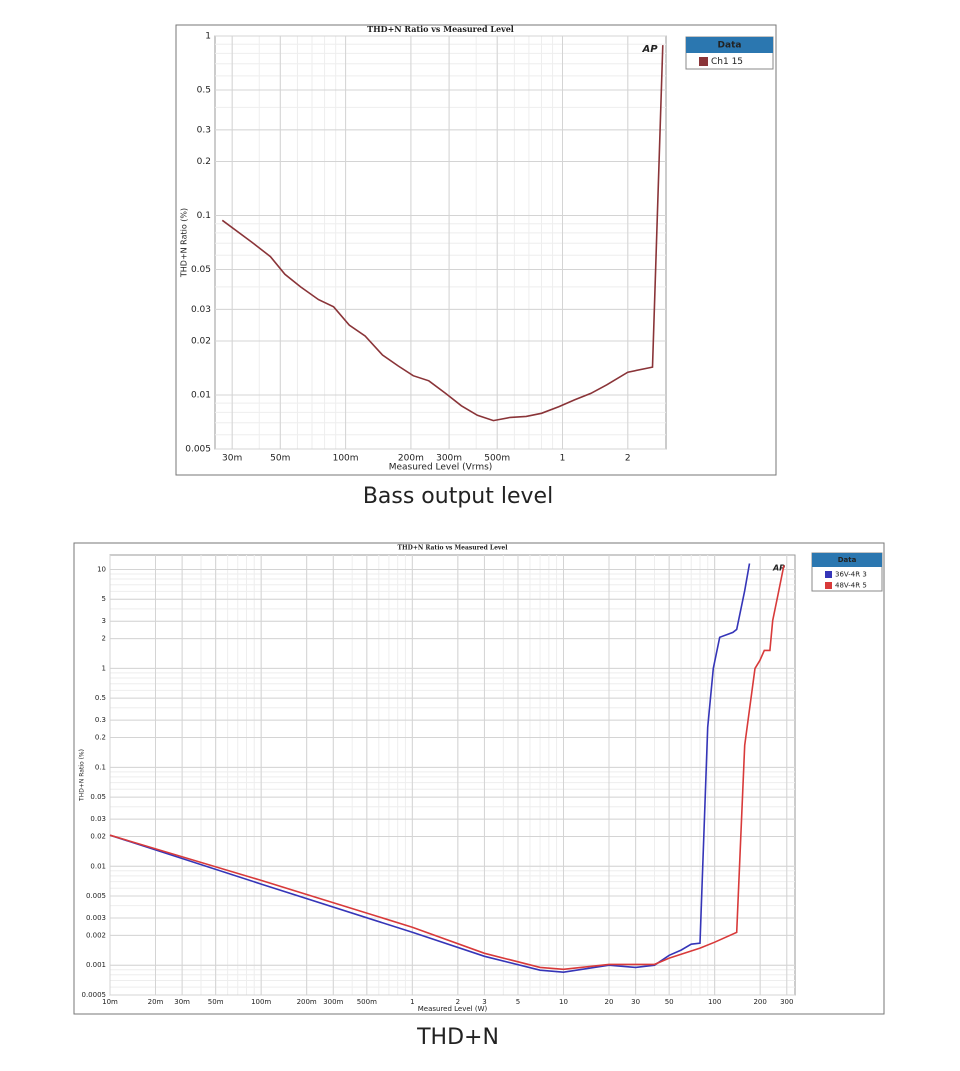  What do you see at coordinates (104, 599) in the screenshot?
I see `y-tick-label: 5` at bounding box center [104, 599].